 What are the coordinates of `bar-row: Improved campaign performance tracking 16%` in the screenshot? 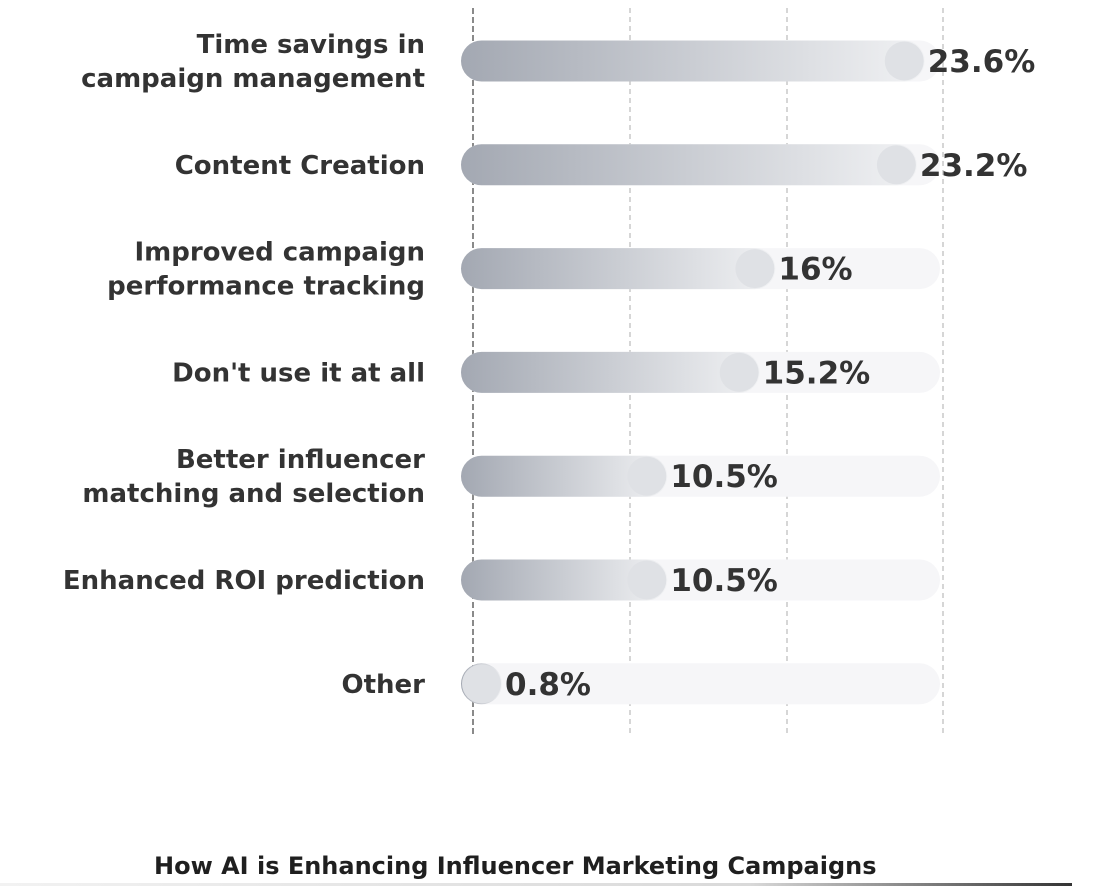 It's located at (523, 270).